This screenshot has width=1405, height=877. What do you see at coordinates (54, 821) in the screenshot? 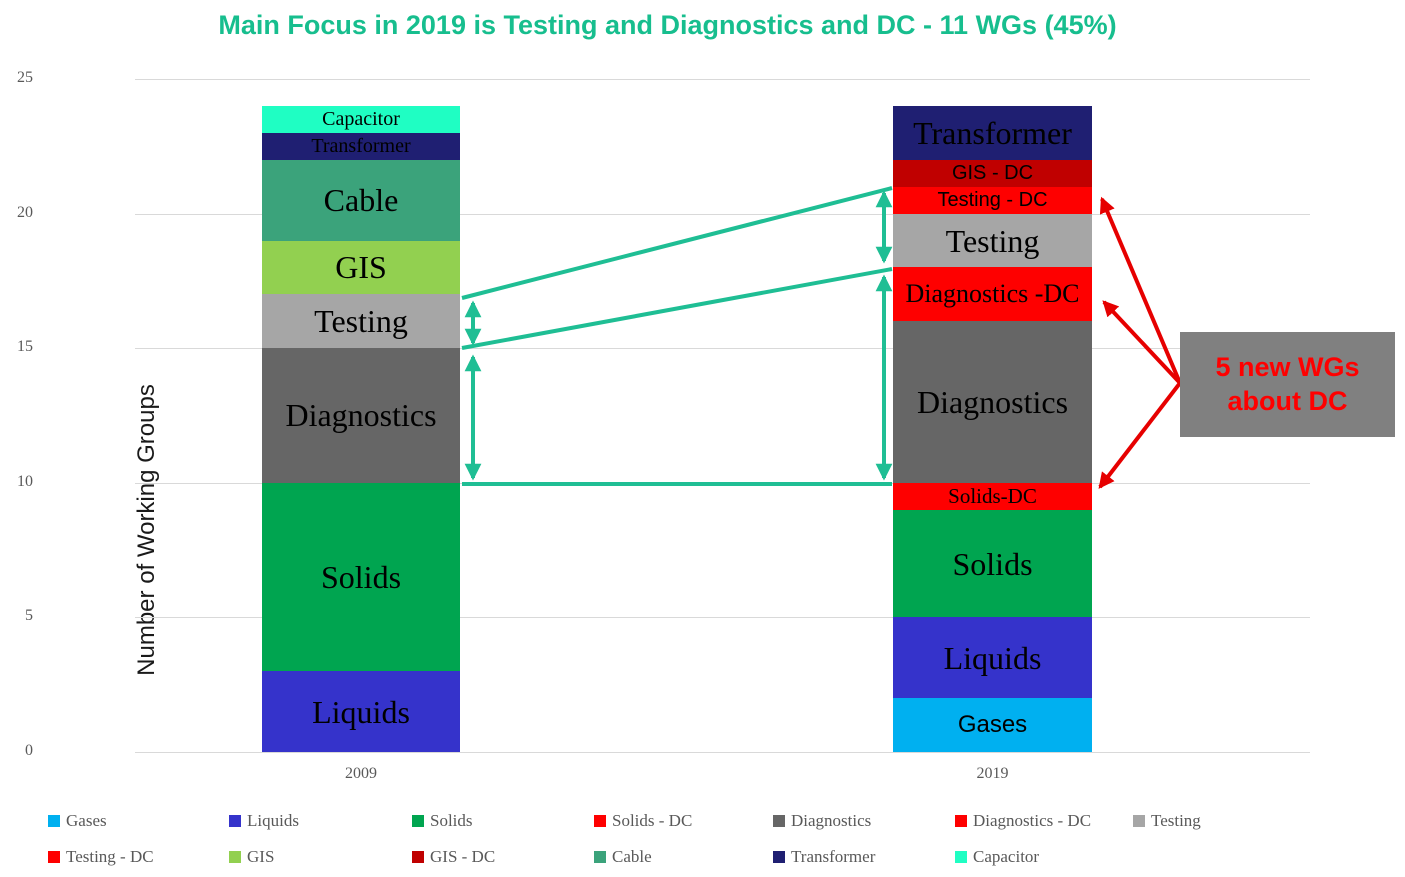
I see `legend-swatch-gases` at bounding box center [54, 821].